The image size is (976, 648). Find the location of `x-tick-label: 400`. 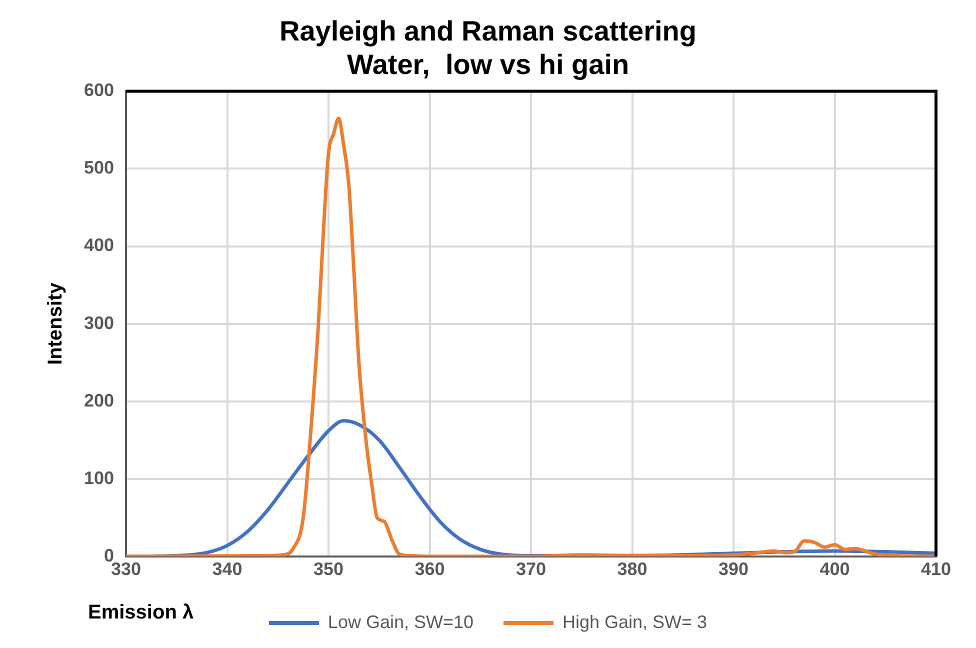

x-tick-label: 400 is located at coordinates (835, 569).